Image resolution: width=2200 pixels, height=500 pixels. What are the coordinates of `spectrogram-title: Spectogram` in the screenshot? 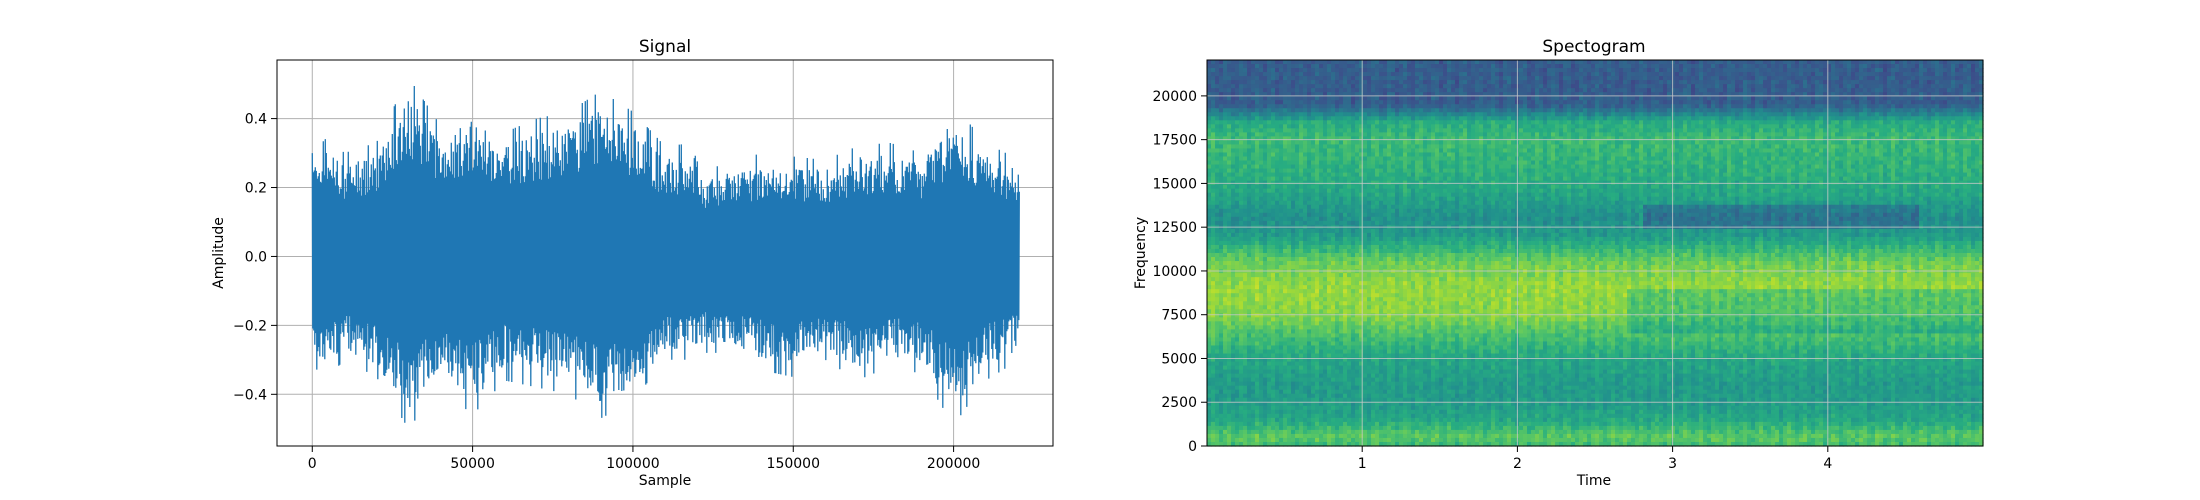 It's located at (1593, 47).